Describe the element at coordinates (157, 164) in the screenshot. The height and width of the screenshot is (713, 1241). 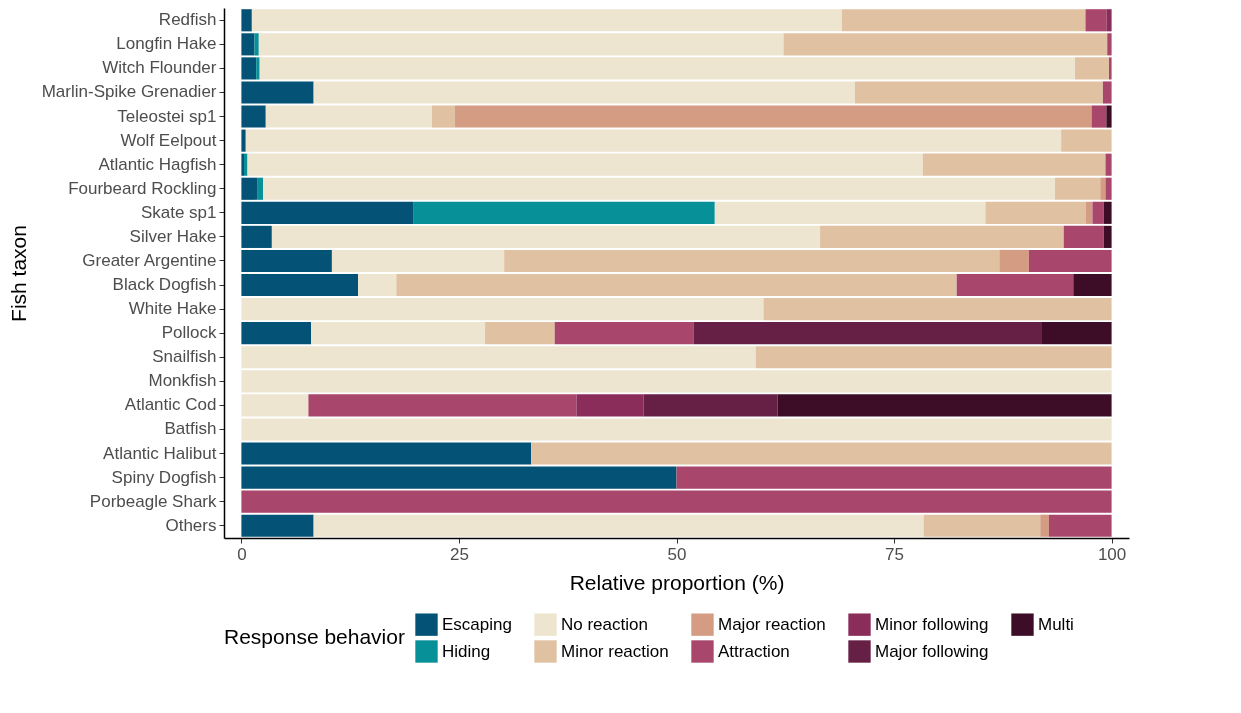
I see `y-tick-label: Atlantic Hagfish` at that location.